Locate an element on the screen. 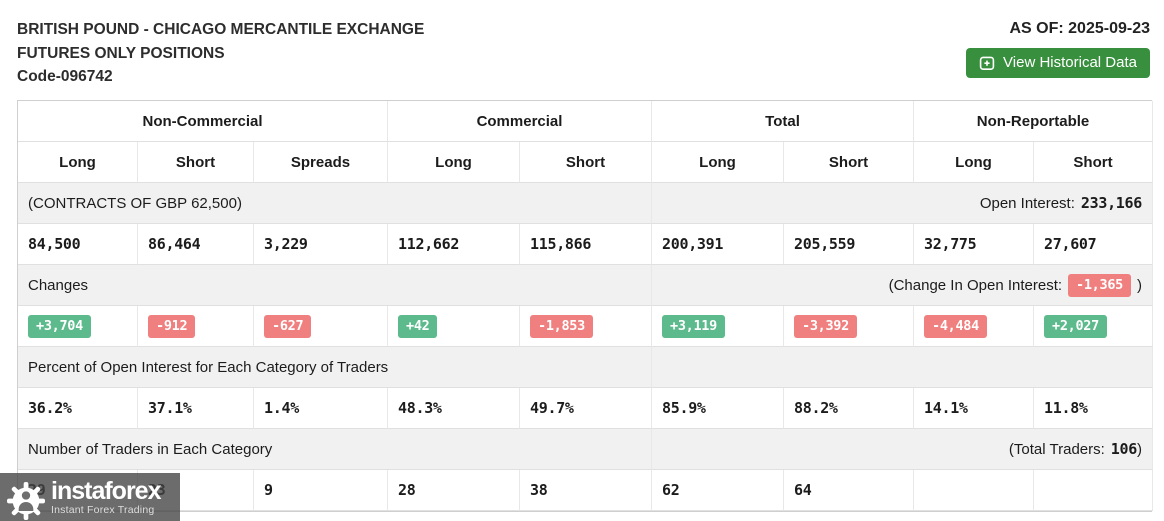 The height and width of the screenshot is (521, 1164). col-header-nr-long: Long is located at coordinates (974, 162).